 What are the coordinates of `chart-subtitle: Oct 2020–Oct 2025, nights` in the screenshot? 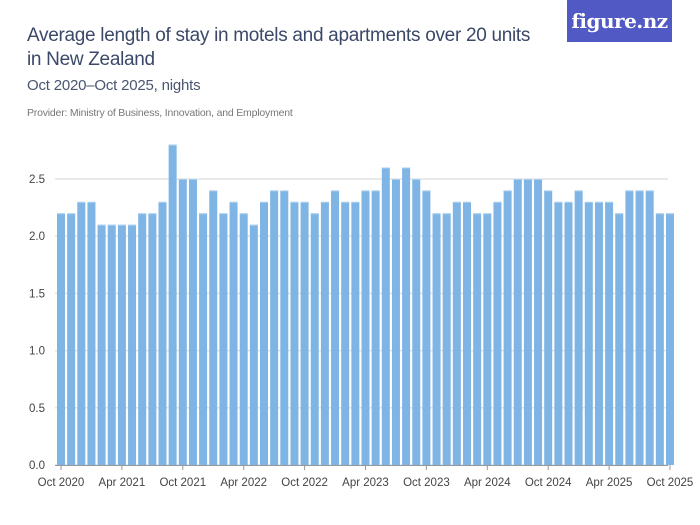 It's located at (114, 85).